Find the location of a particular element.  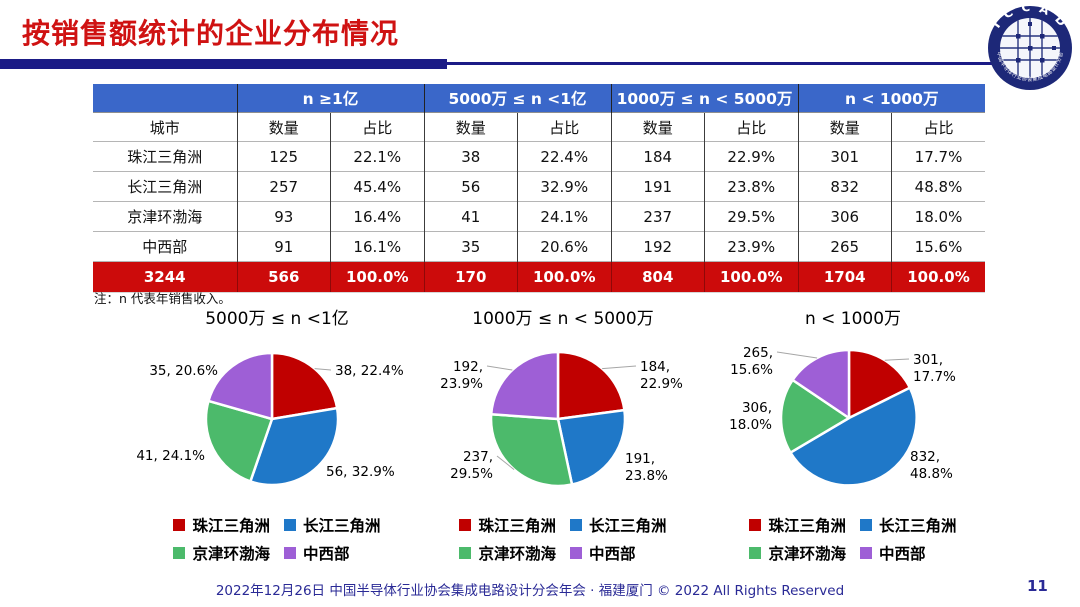

value-cell: 191 is located at coordinates (657, 186).